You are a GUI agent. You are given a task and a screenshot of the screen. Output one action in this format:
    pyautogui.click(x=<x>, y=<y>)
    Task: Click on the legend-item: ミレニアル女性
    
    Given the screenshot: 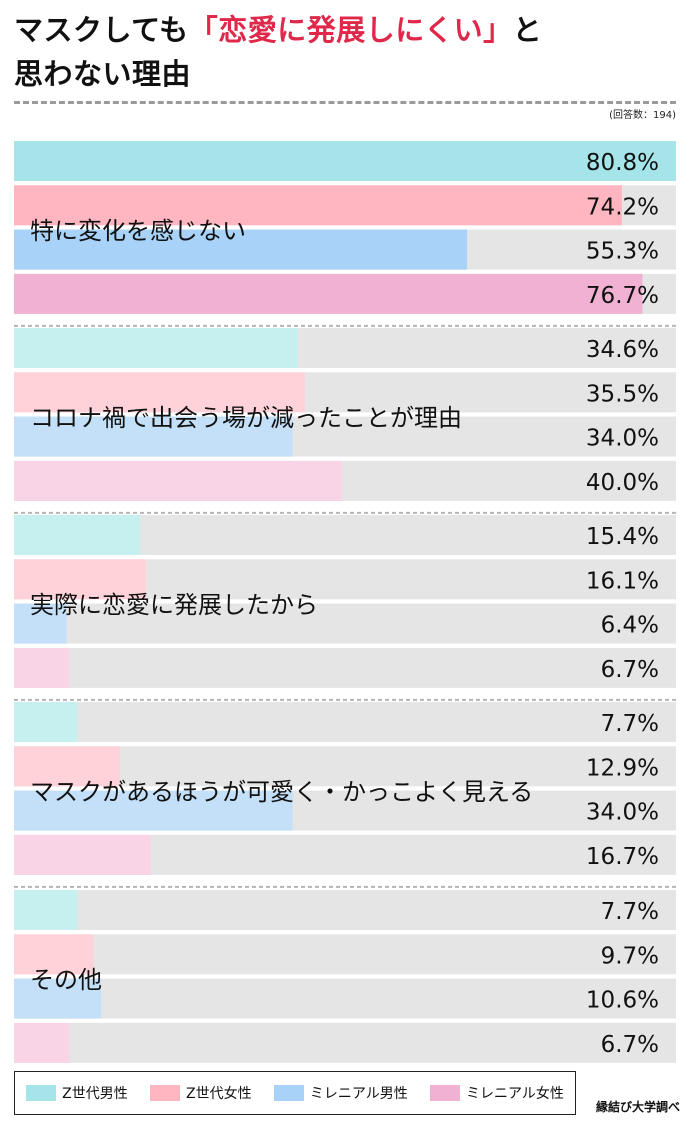 What is the action you would take?
    pyautogui.click(x=496, y=1093)
    